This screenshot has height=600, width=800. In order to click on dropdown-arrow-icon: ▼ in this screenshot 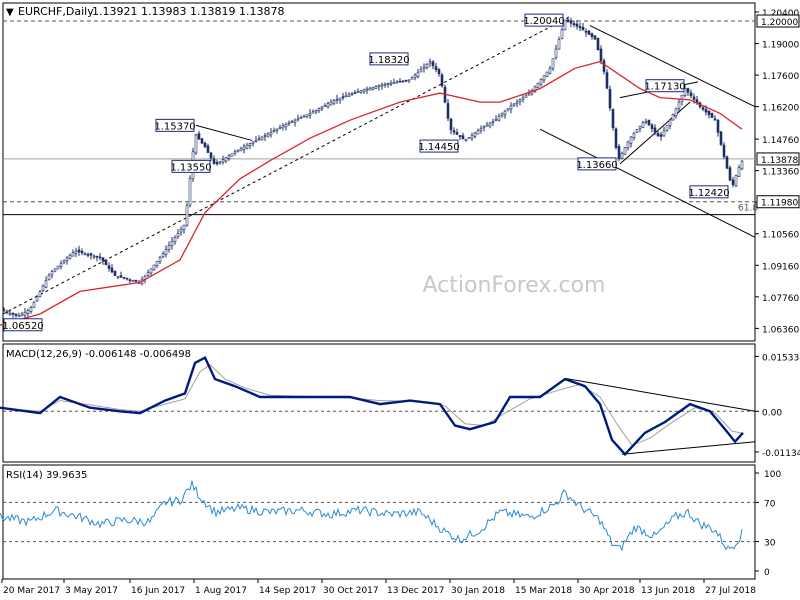, I will do `click(10, 12)`.